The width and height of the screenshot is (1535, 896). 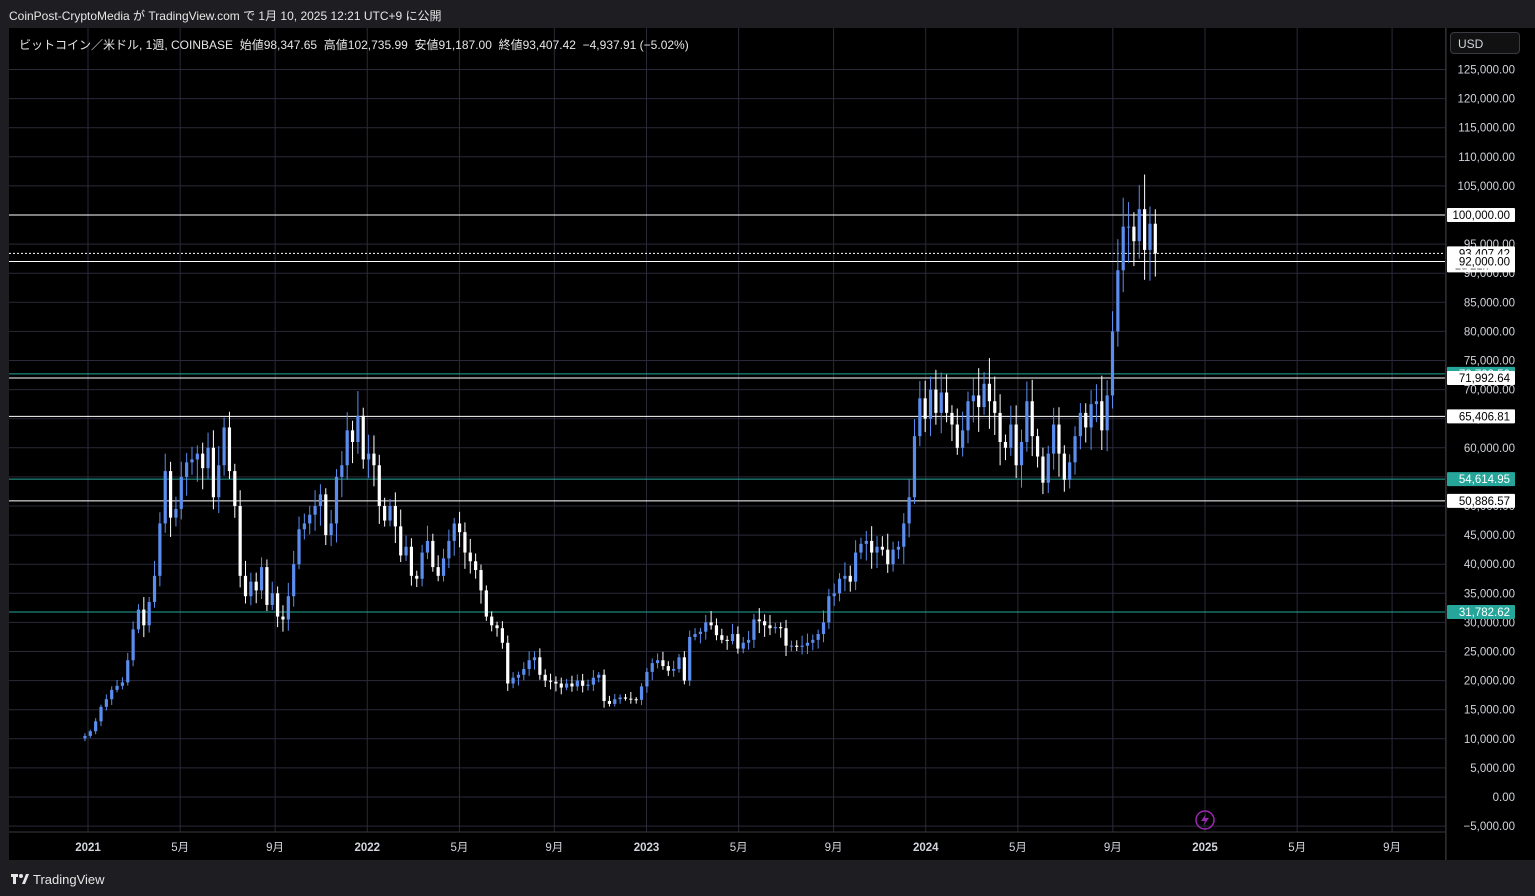 What do you see at coordinates (1481, 612) in the screenshot?
I see `level-badge` at bounding box center [1481, 612].